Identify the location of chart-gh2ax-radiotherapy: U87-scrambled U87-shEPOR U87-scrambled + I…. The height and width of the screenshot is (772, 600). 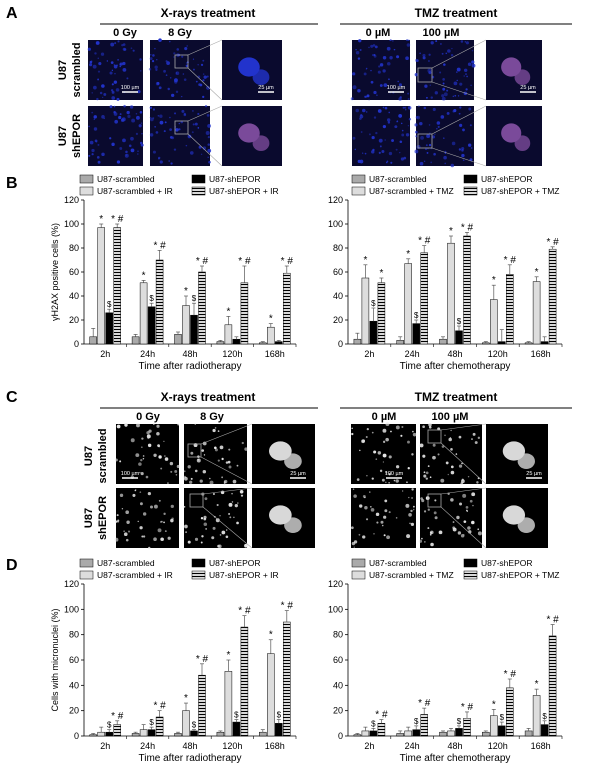
(173, 273).